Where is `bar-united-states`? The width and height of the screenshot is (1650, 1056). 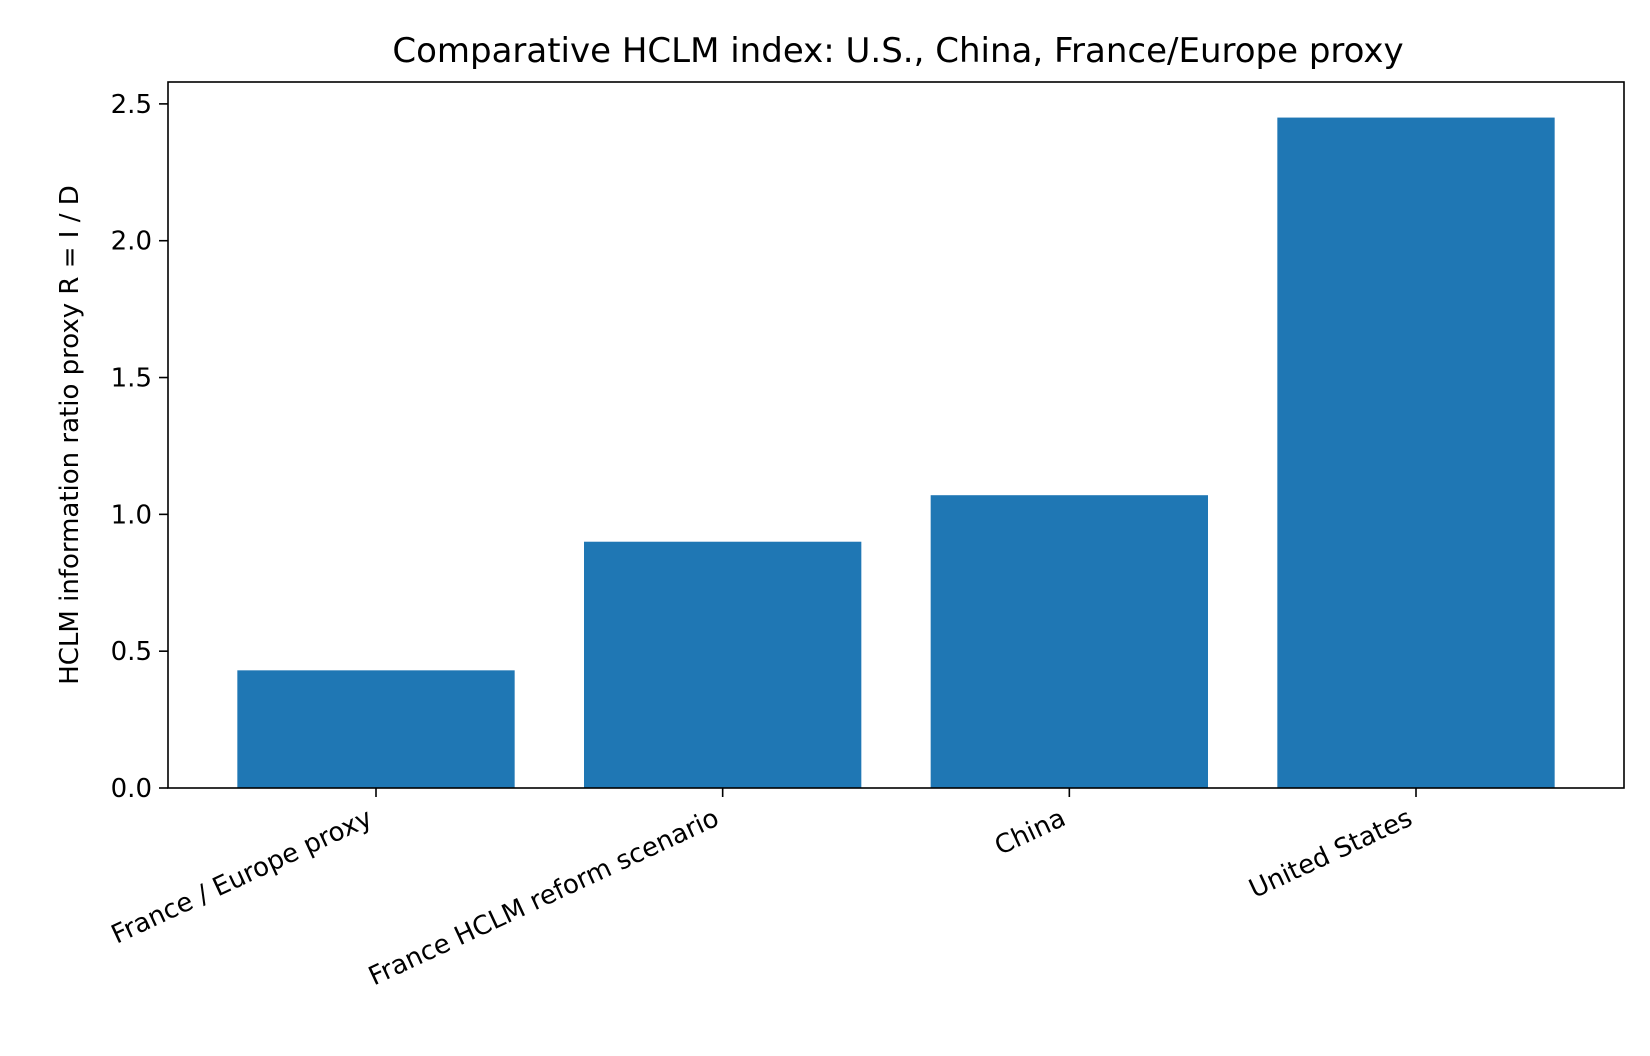
bar-united-states is located at coordinates (1416, 452).